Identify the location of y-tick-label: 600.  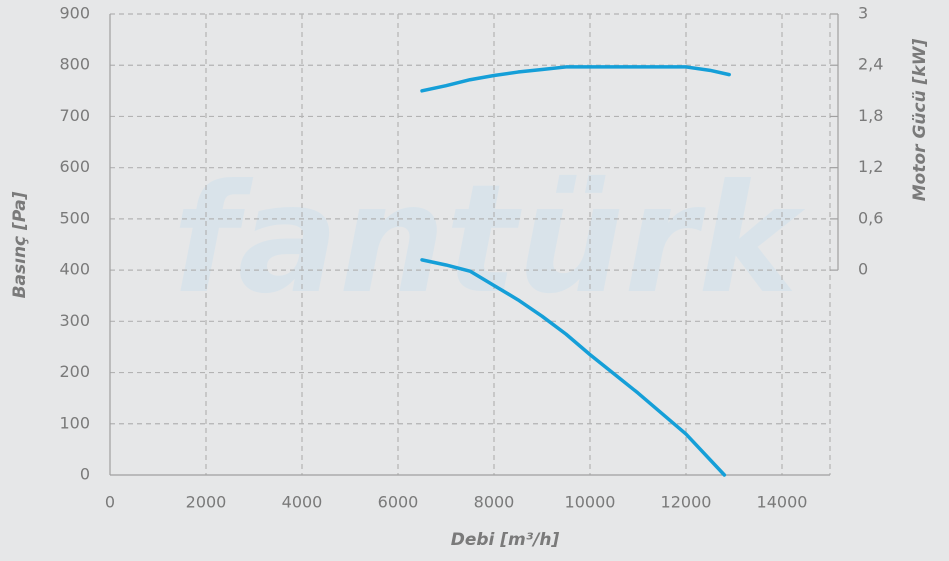
(74, 166).